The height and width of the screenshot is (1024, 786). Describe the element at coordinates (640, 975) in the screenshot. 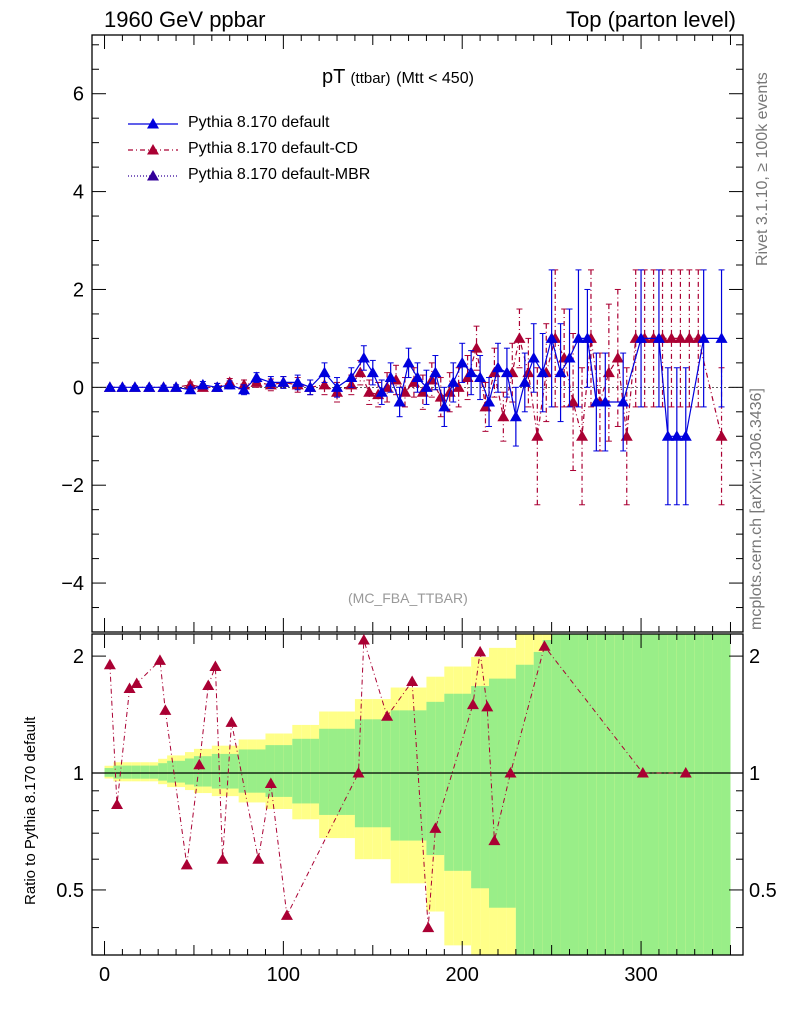

I see `xtick-label: 300` at that location.